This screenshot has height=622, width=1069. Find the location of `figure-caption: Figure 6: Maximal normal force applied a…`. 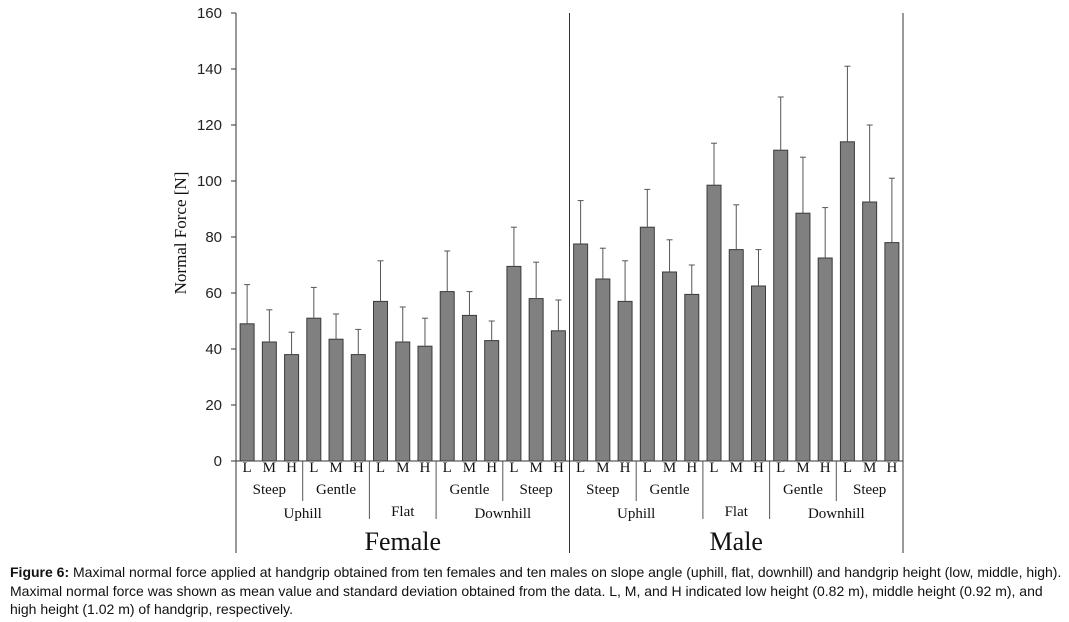

figure-caption: Figure 6: Maximal normal force applied a… is located at coordinates (536, 591).